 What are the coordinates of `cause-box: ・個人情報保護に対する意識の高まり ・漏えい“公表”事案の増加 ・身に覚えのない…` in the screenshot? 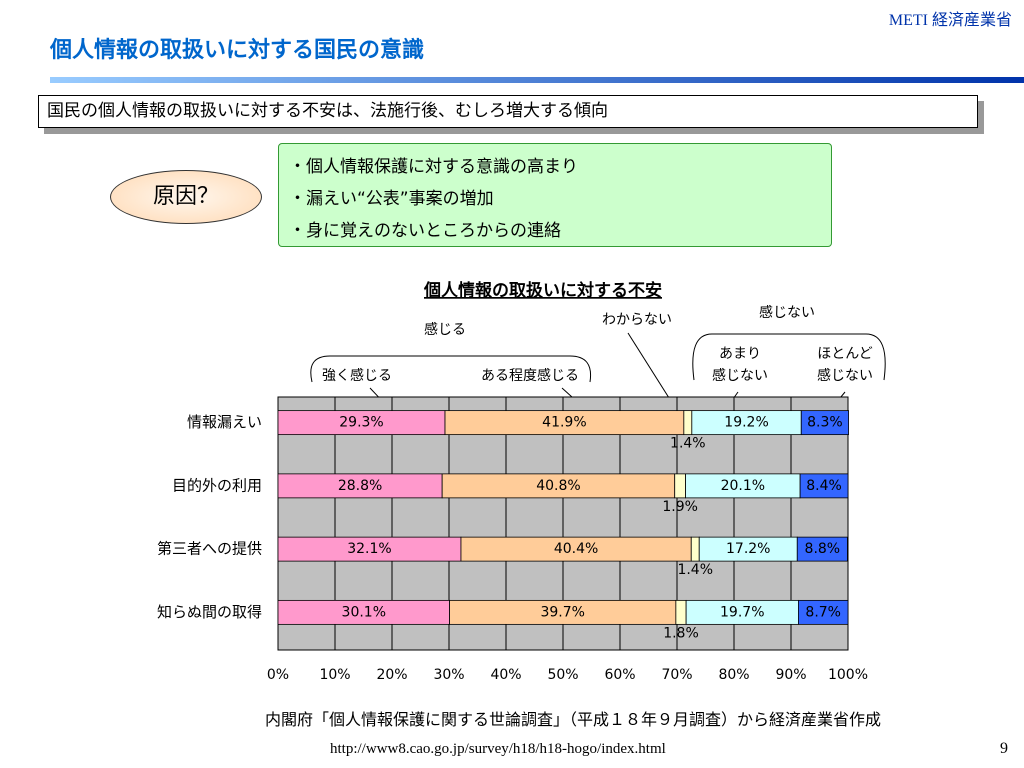 It's located at (555, 195).